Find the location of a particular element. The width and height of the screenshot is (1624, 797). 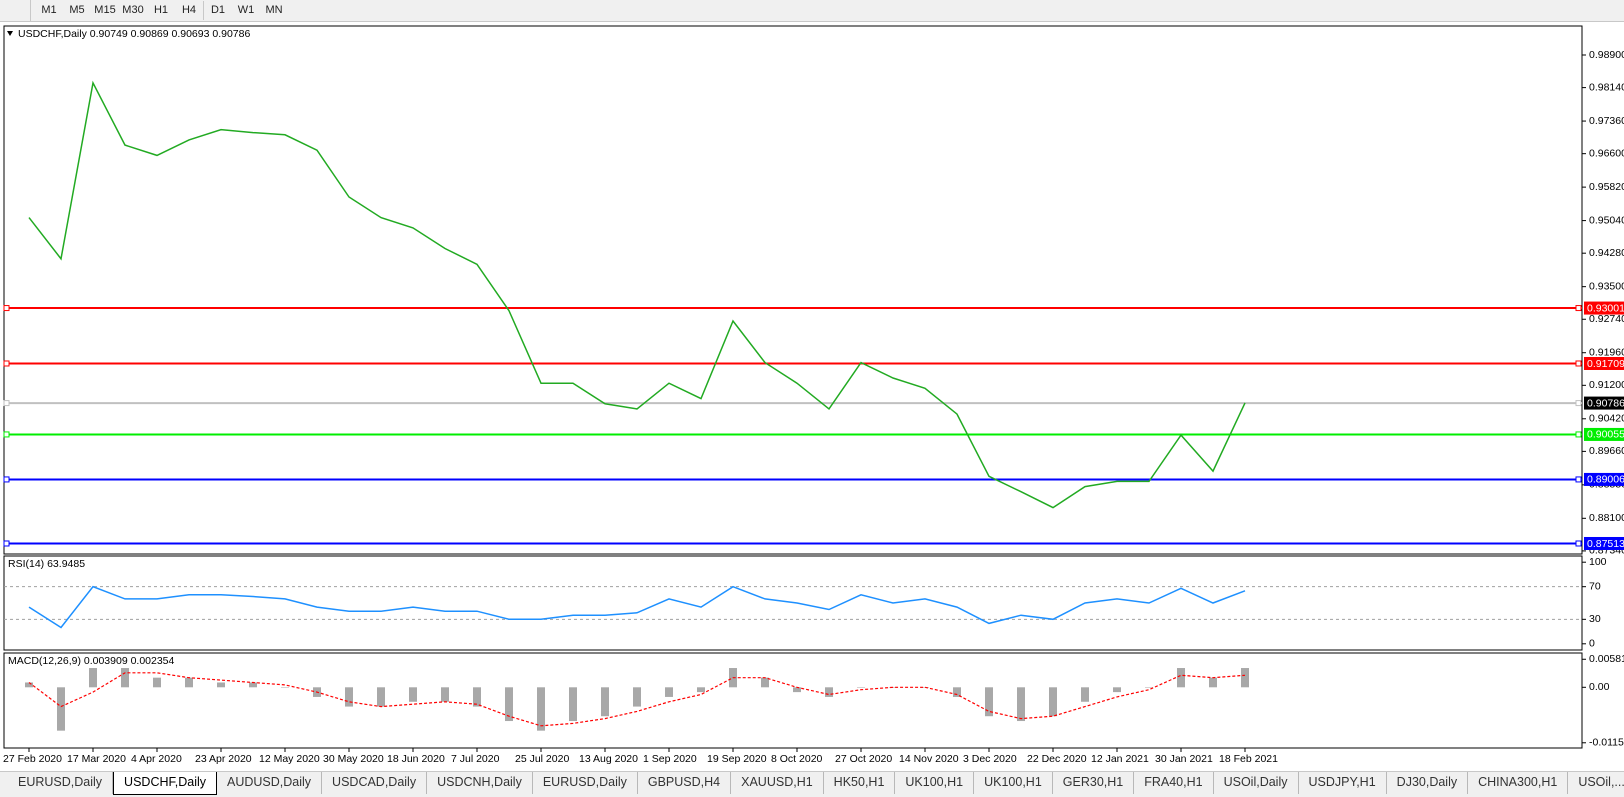

signal-line is located at coordinates (637, 699).